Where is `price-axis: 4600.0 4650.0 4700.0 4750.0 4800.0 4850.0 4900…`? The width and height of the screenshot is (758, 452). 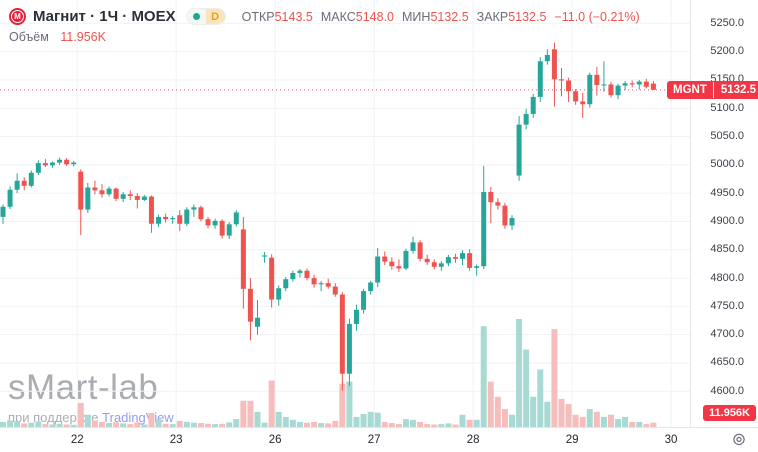 price-axis: 4600.0 4650.0 4700.0 4750.0 4800.0 4850.0 4900… is located at coordinates (724, 213).